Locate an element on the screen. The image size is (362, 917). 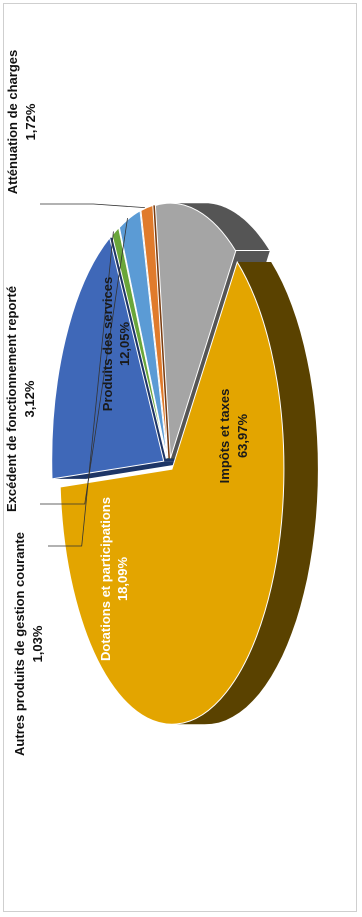
label-impots-value: 63,97% is located at coordinates (242, 436).